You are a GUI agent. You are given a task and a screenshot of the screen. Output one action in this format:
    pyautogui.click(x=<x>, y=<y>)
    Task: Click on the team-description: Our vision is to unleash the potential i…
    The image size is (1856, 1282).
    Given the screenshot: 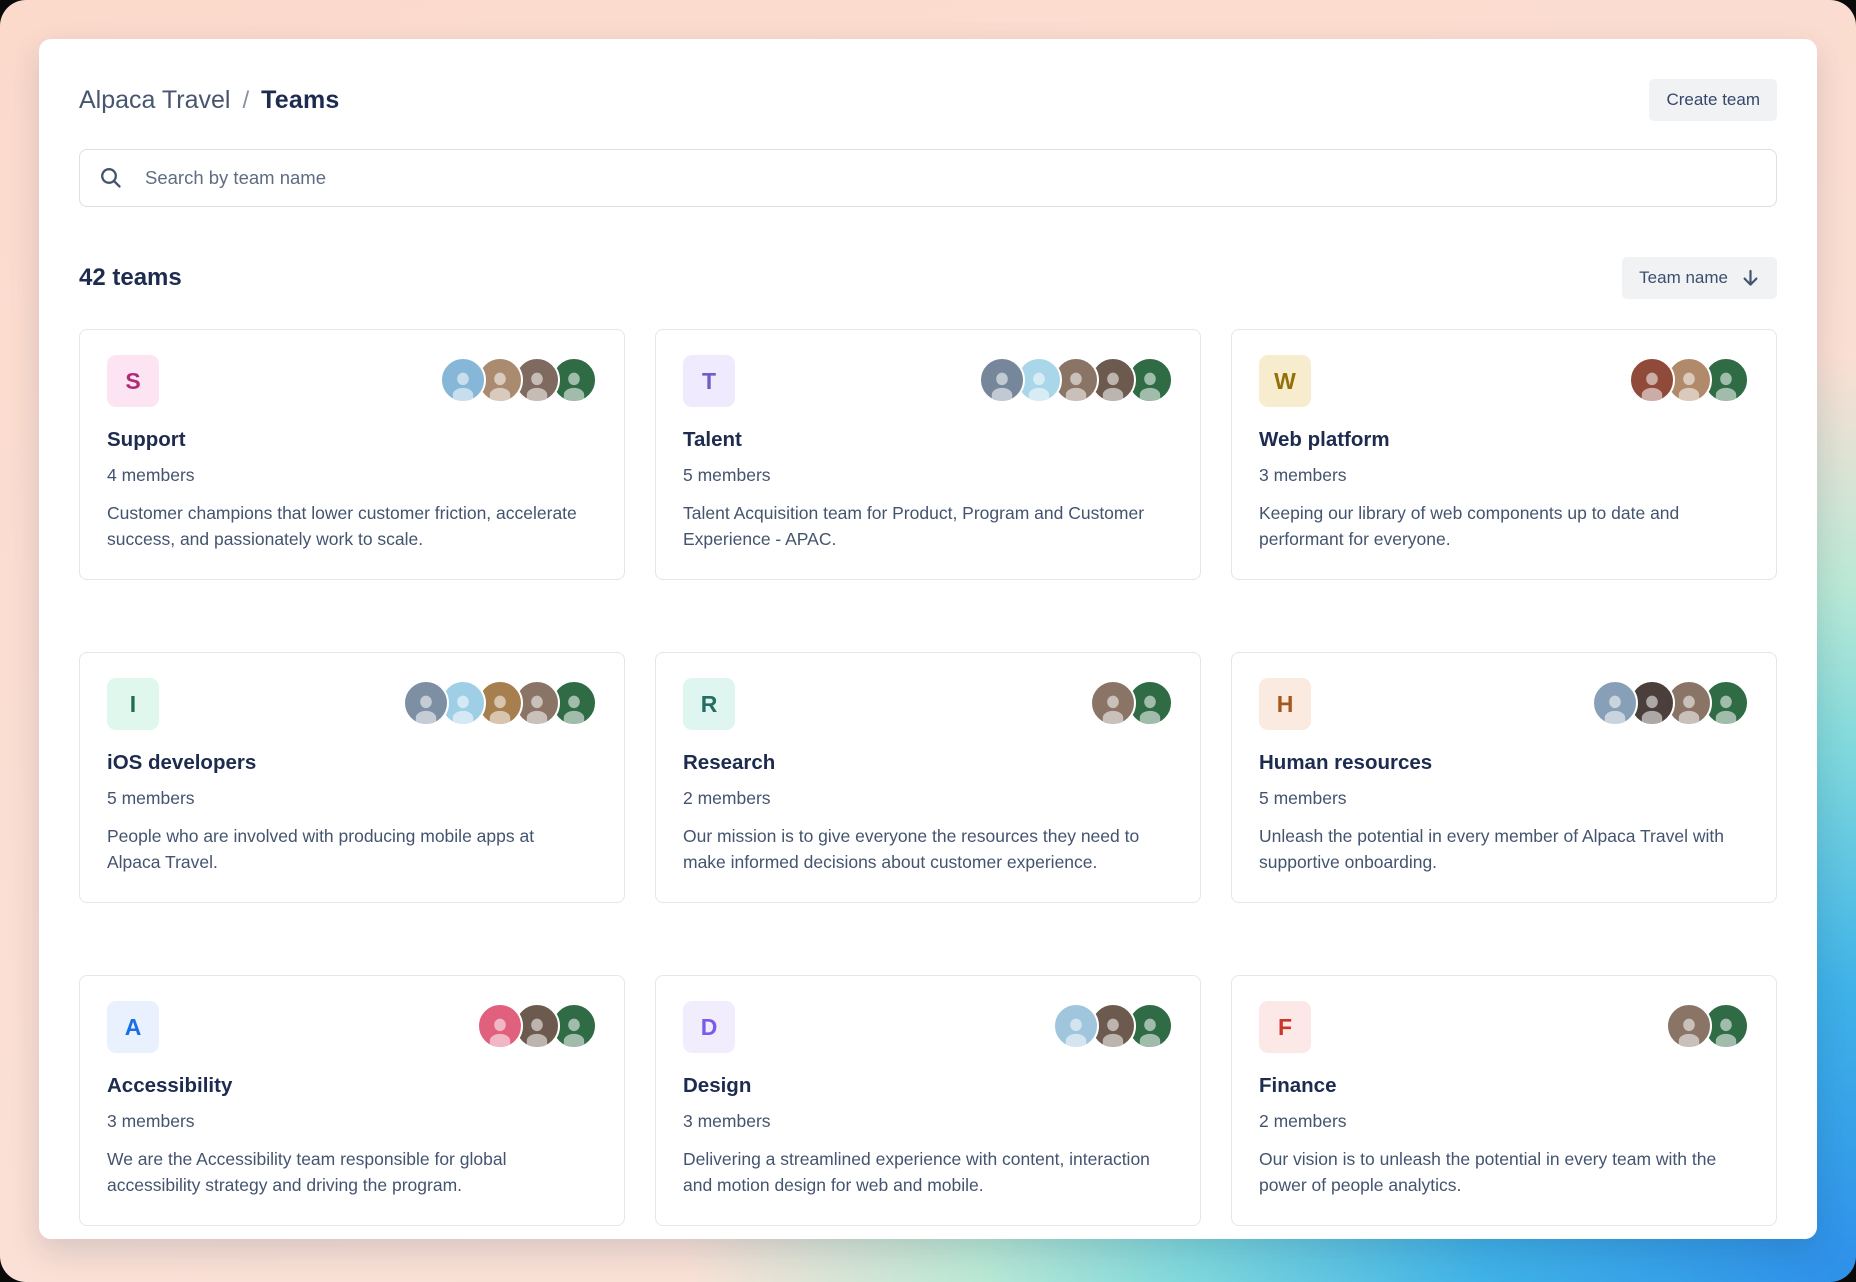 What is the action you would take?
    pyautogui.click(x=1488, y=1172)
    